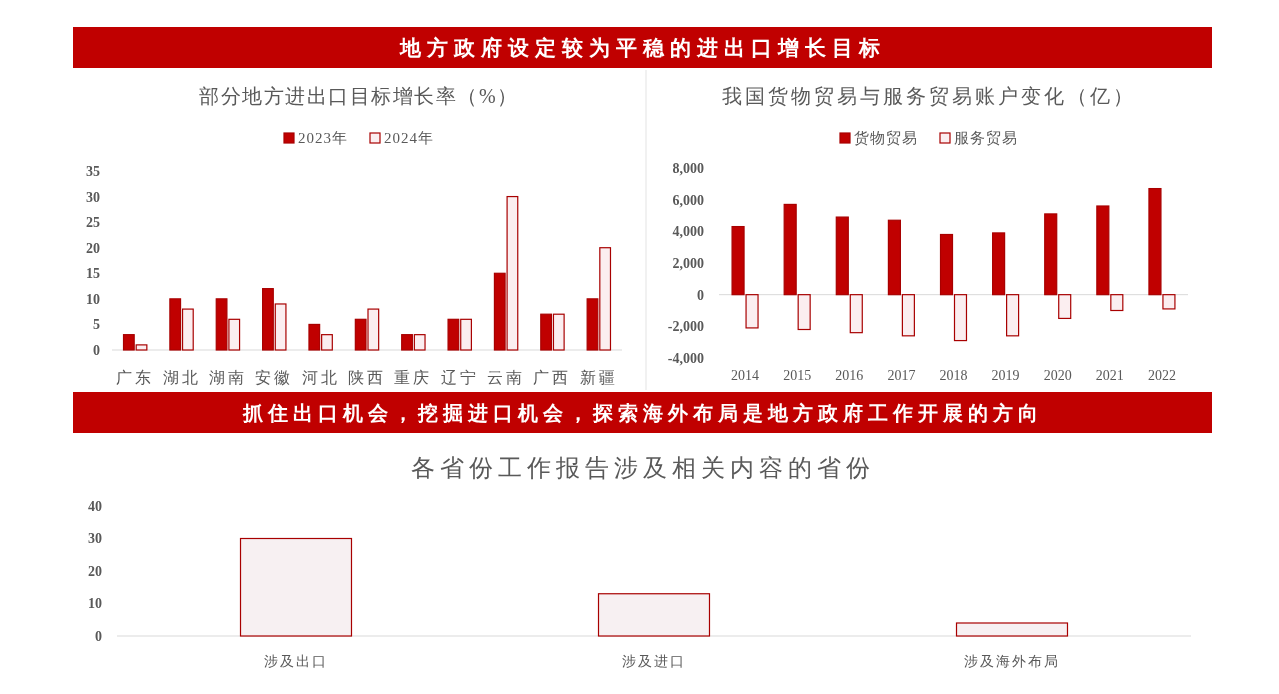 This screenshot has height=694, width=1279. Describe the element at coordinates (901, 375) in the screenshot. I see `x-tick-label: 2017` at that location.